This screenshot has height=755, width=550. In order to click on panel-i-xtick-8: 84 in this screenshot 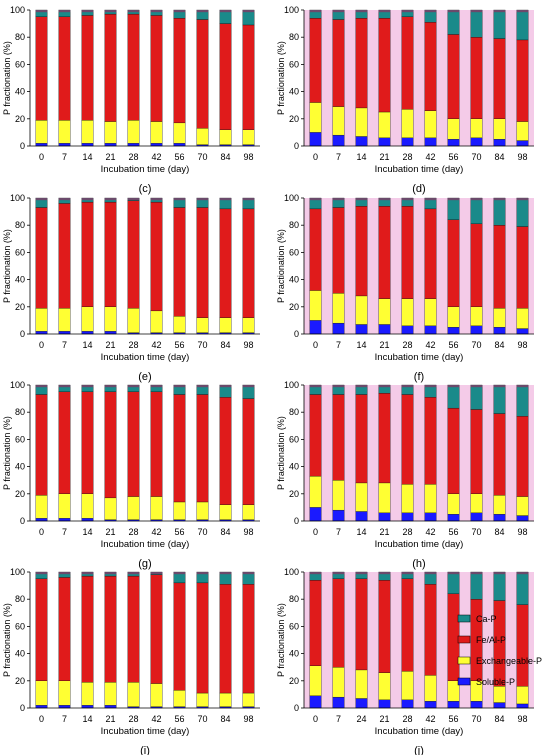, I will do `click(225, 719)`.